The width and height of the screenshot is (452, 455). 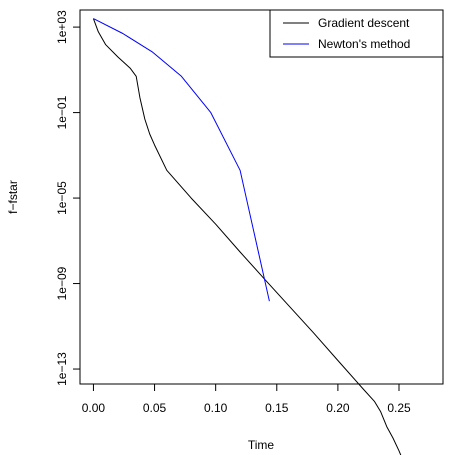 What do you see at coordinates (94, 408) in the screenshot?
I see `x-tick-label: 0.00` at bounding box center [94, 408].